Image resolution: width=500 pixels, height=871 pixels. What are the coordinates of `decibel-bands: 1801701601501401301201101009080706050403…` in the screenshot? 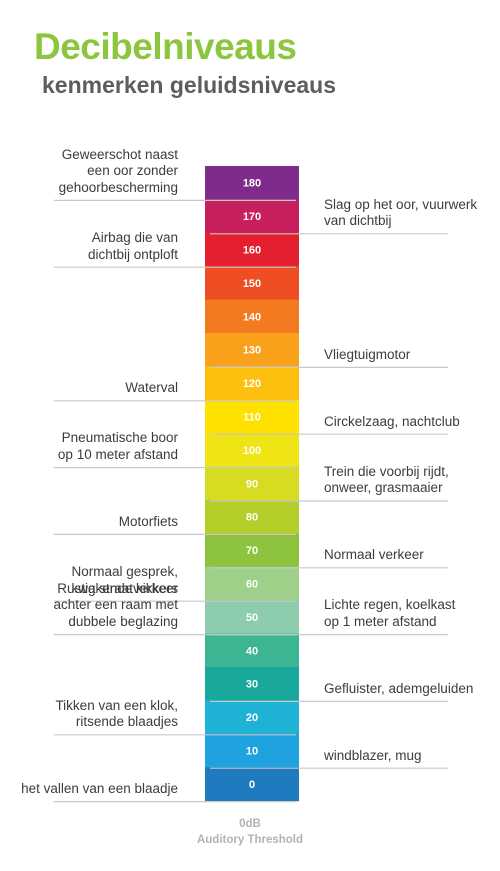 It's located at (252, 484).